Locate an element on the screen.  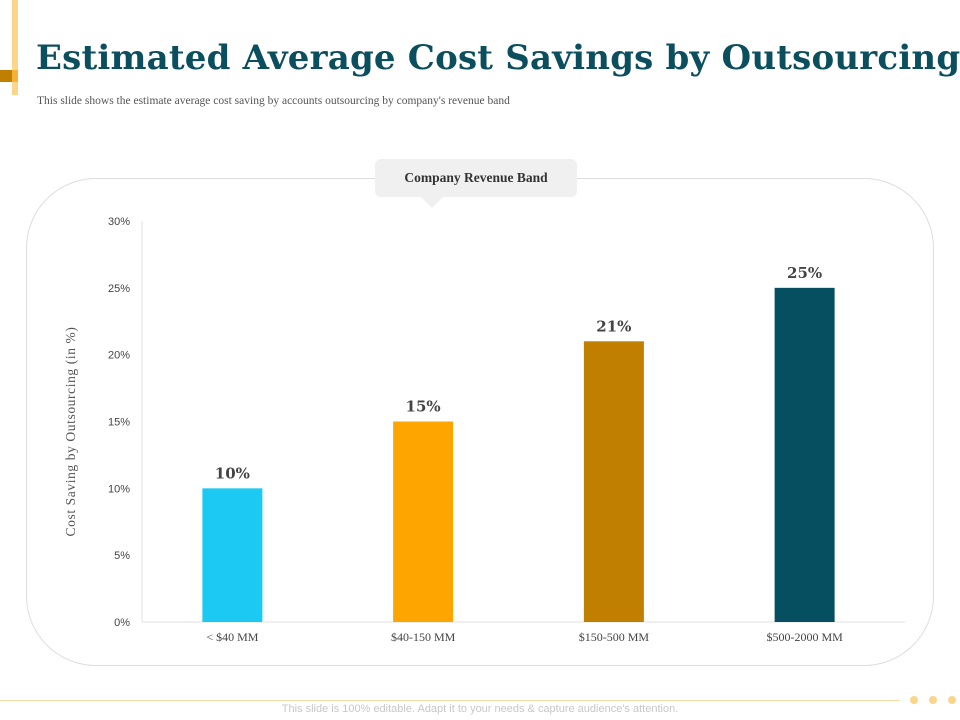
bar-value-label: 21% is located at coordinates (613, 326).